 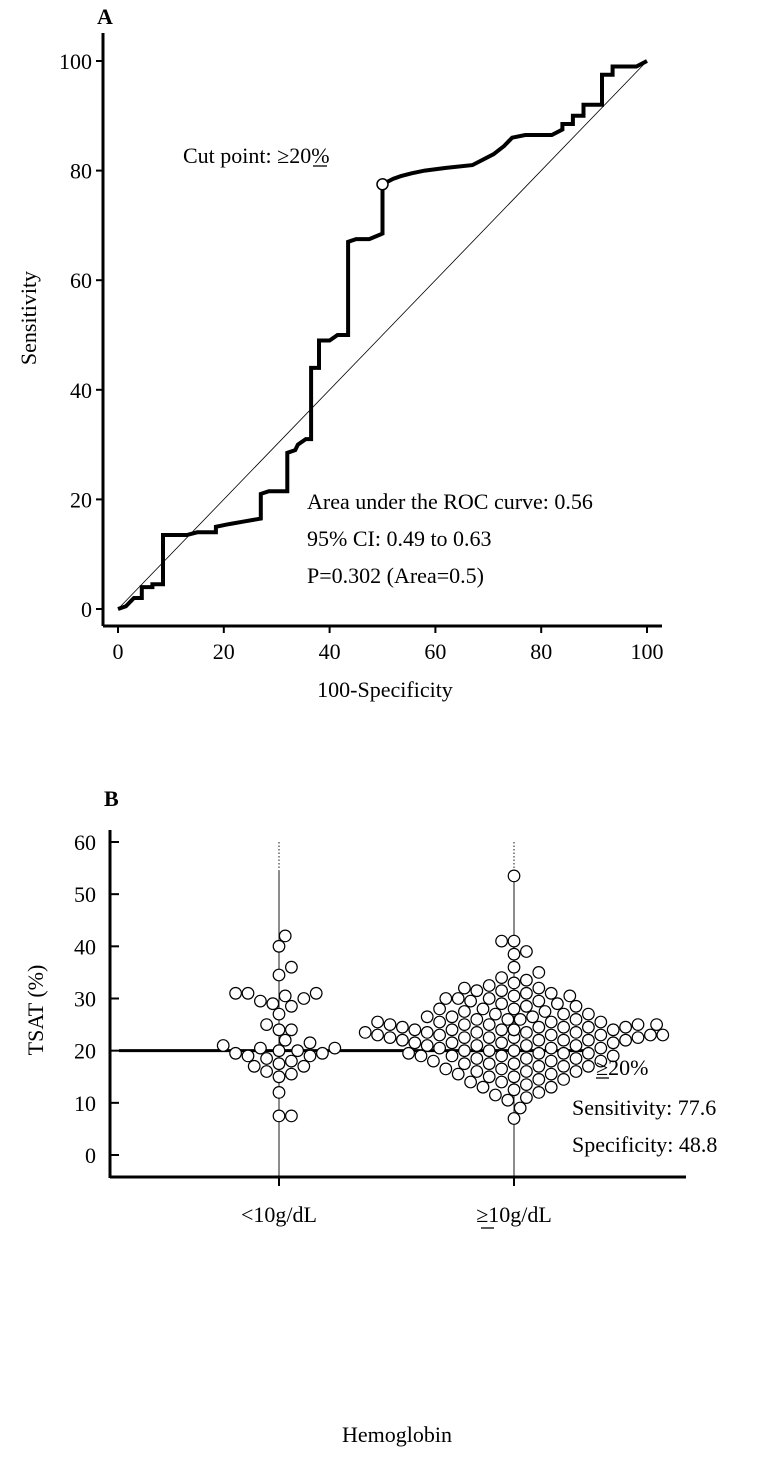 I want to click on y-tick-label-100: 100, so click(x=75, y=61).